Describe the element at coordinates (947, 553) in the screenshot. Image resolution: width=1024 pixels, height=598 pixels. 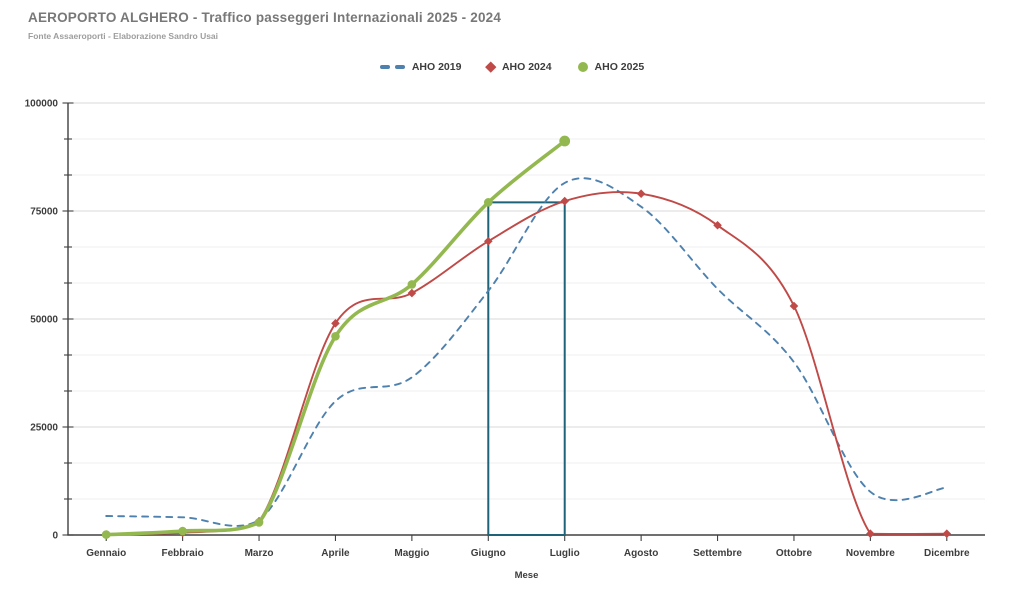
I see `x-tick-label-dicembre: Dicembre` at that location.